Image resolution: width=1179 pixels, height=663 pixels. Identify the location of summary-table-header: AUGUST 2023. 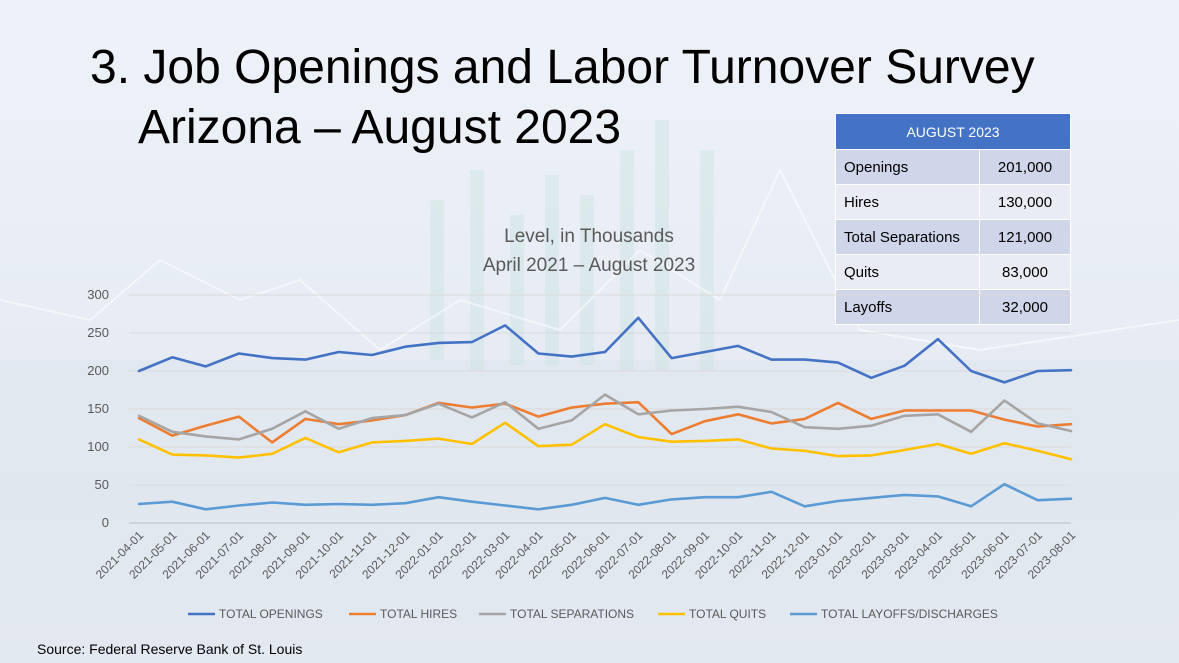
(953, 131).